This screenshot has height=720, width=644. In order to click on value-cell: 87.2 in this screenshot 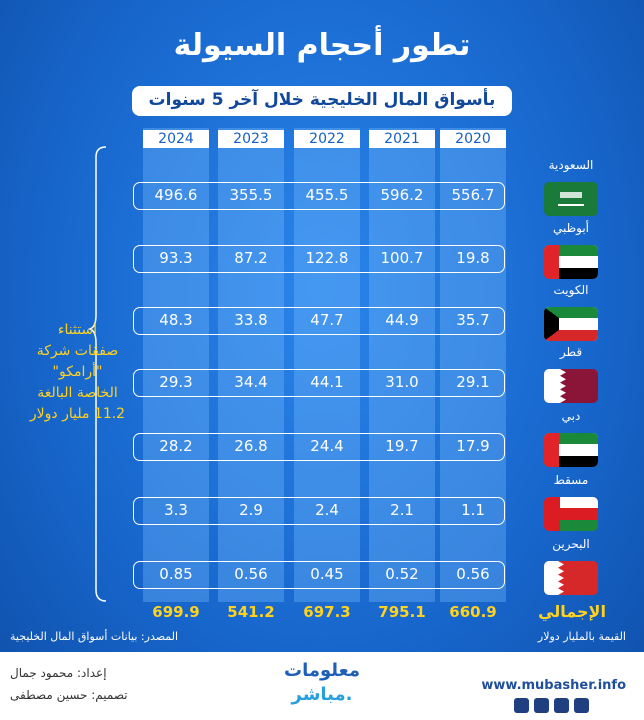, I will do `click(251, 258)`.